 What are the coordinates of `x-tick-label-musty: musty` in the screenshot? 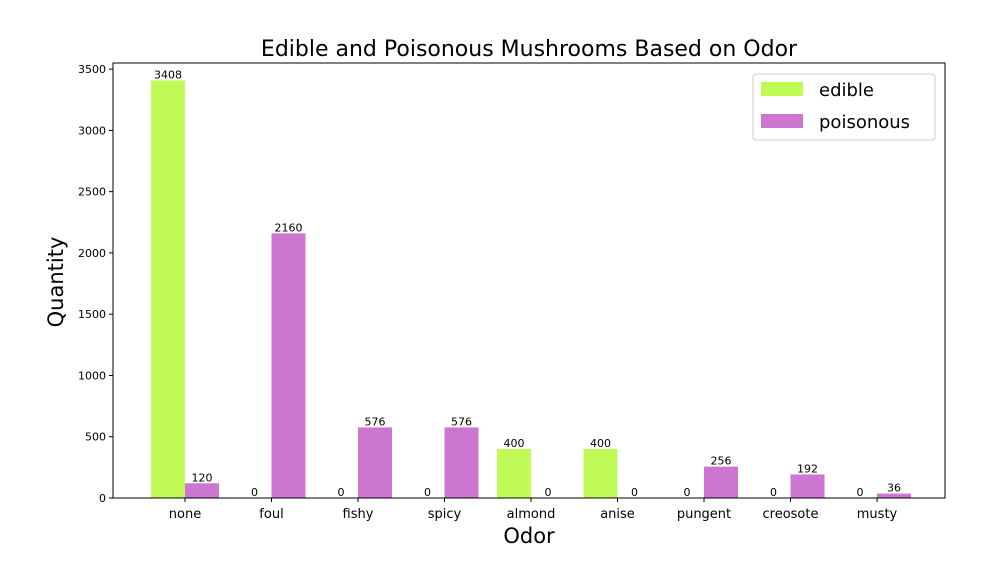 It's located at (877, 514).